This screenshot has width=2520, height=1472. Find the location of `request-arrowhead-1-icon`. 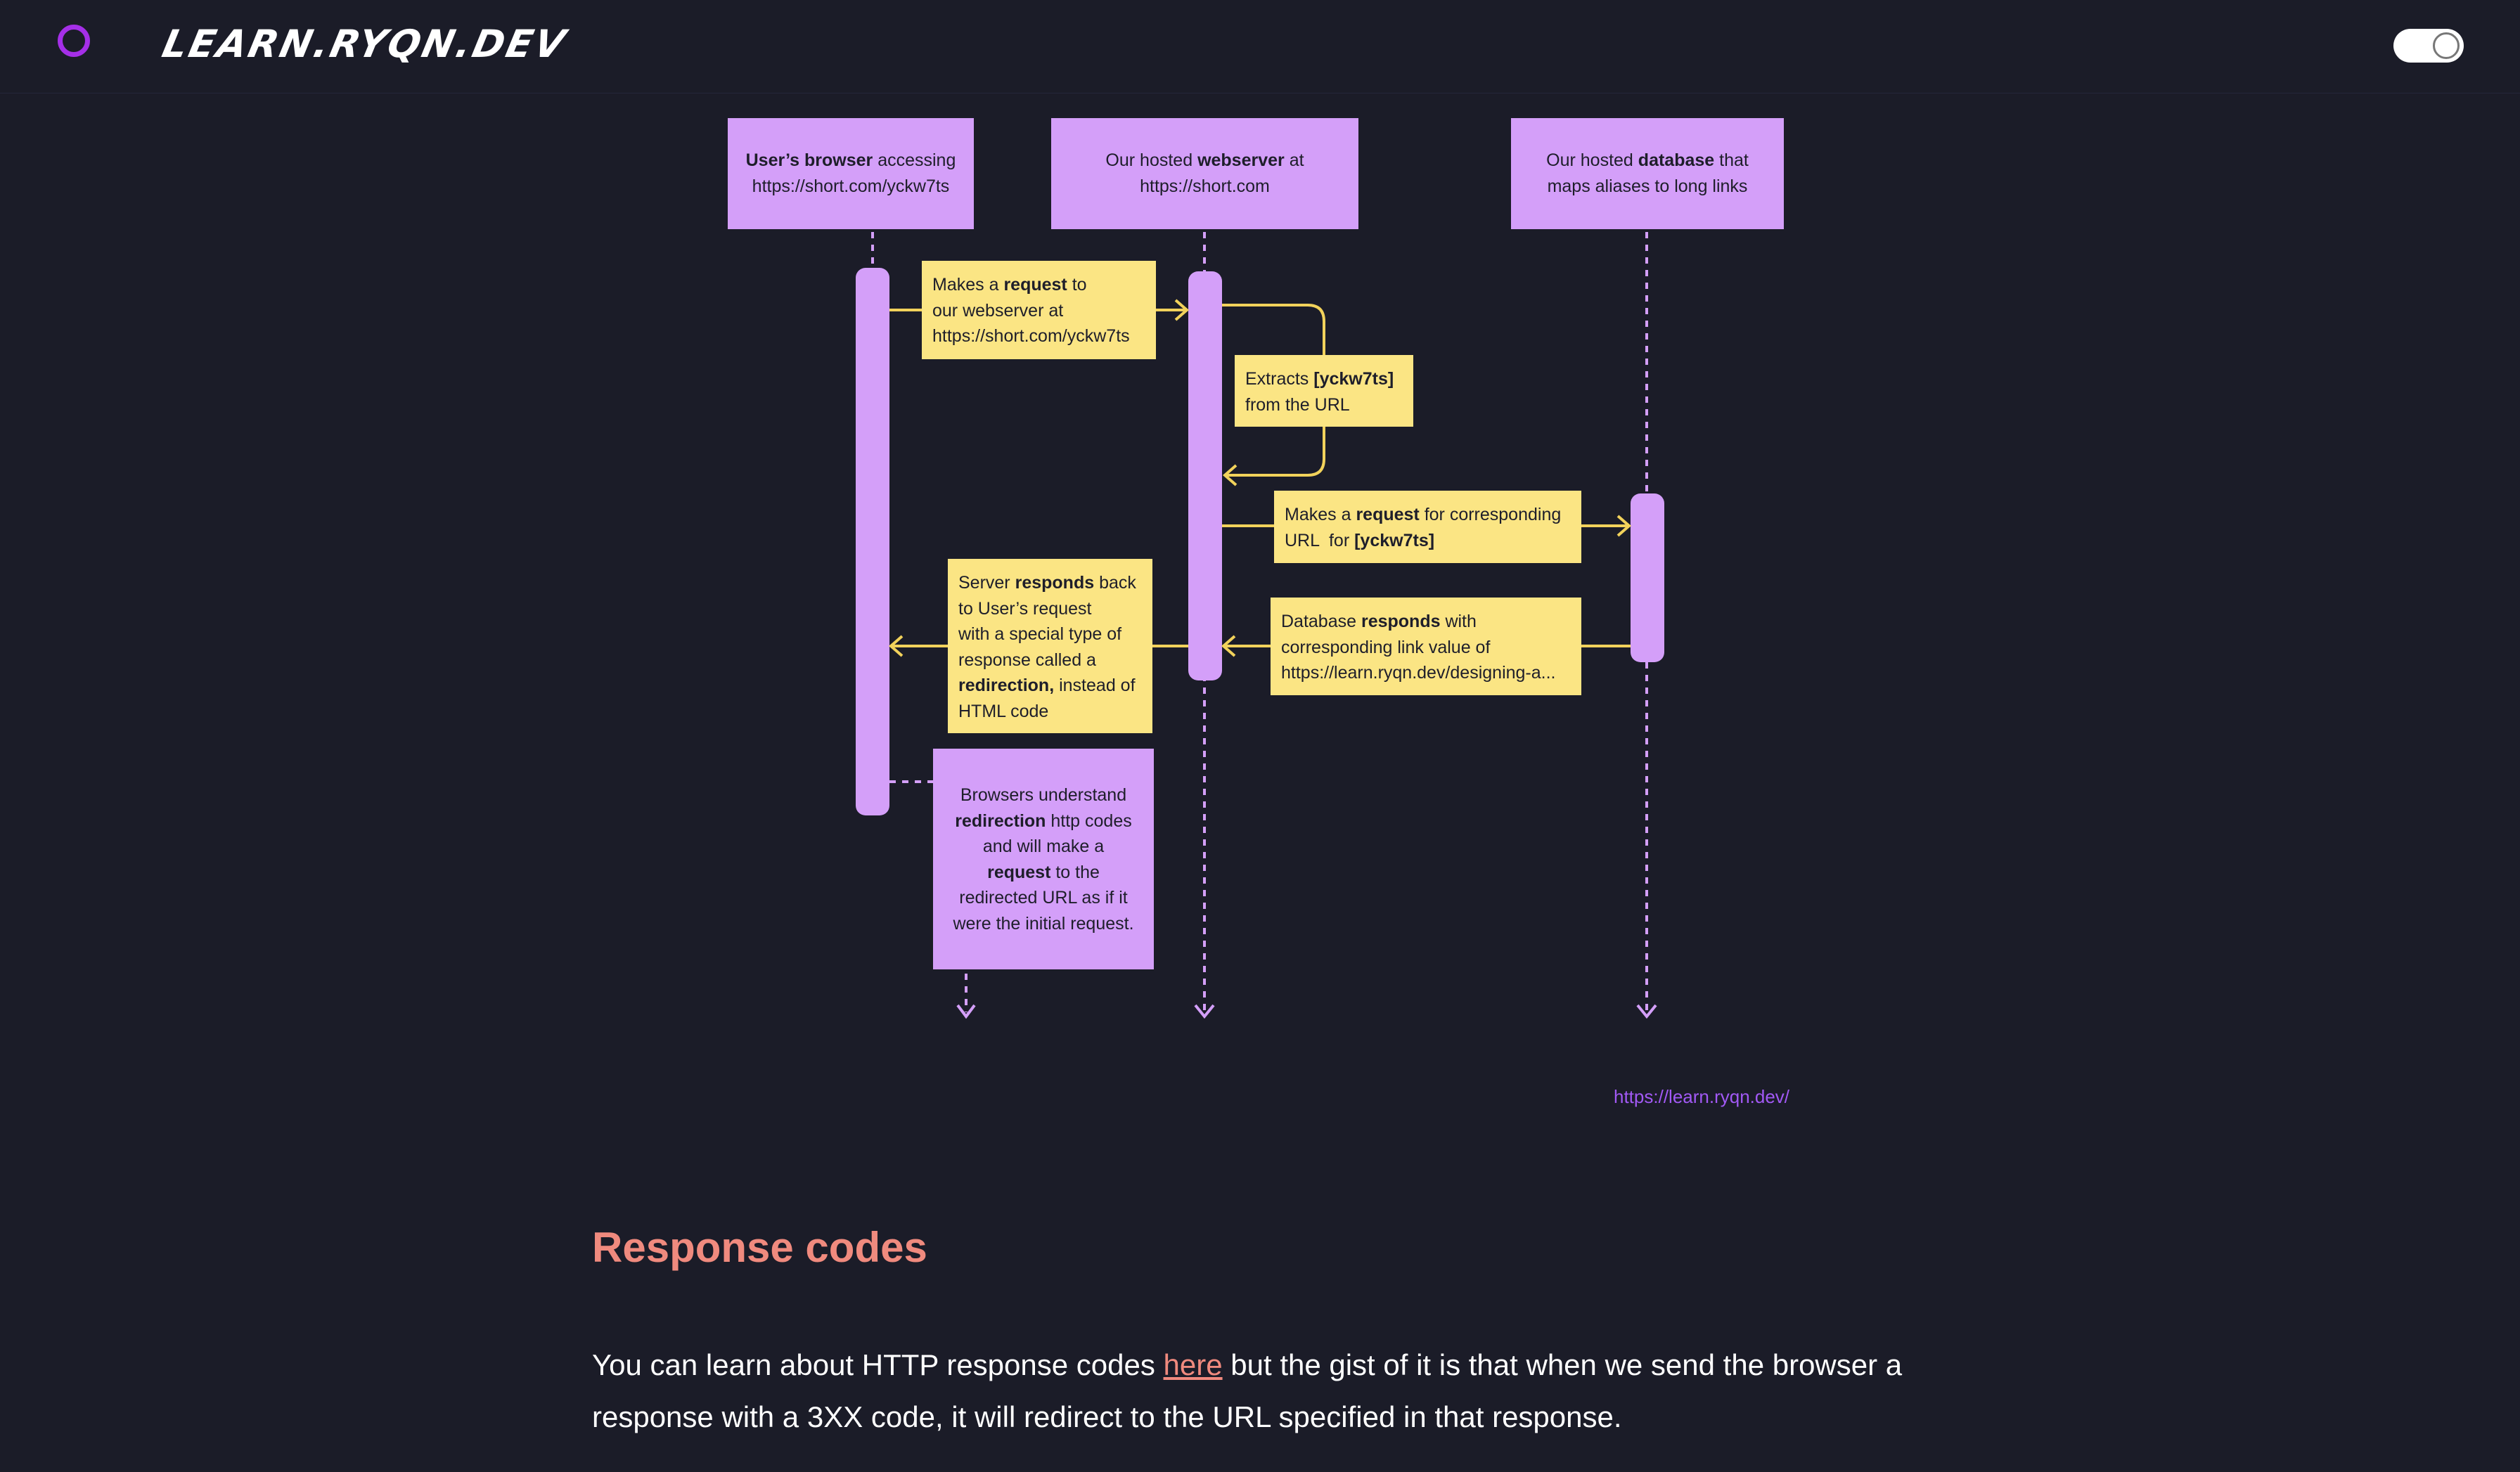

request-arrowhead-1-icon is located at coordinates (1182, 310).